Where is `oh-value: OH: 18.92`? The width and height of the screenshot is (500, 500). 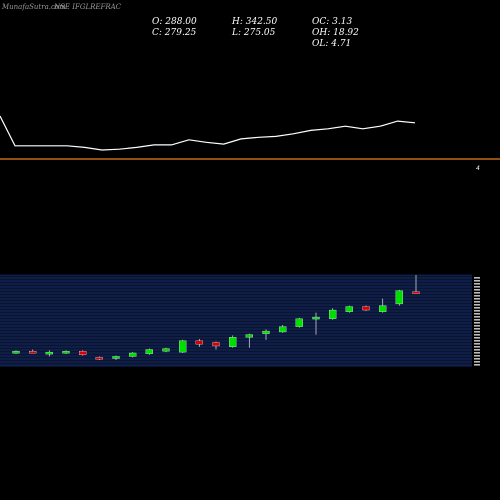
oh-value: OH: 18.92 is located at coordinates (335, 33).